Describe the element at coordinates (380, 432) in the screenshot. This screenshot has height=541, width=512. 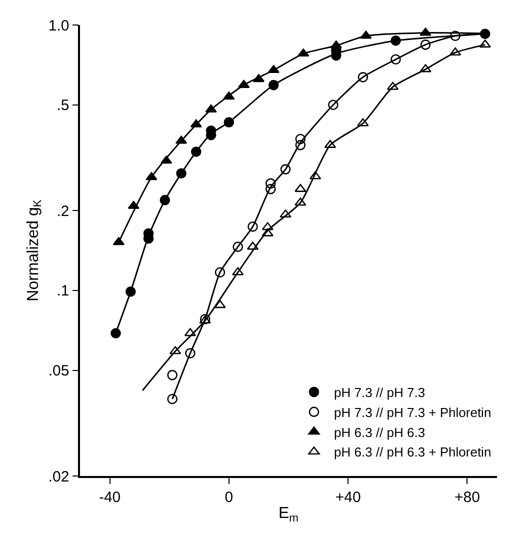
I see `legend-label: pH 6.3 // pH 6.3` at that location.